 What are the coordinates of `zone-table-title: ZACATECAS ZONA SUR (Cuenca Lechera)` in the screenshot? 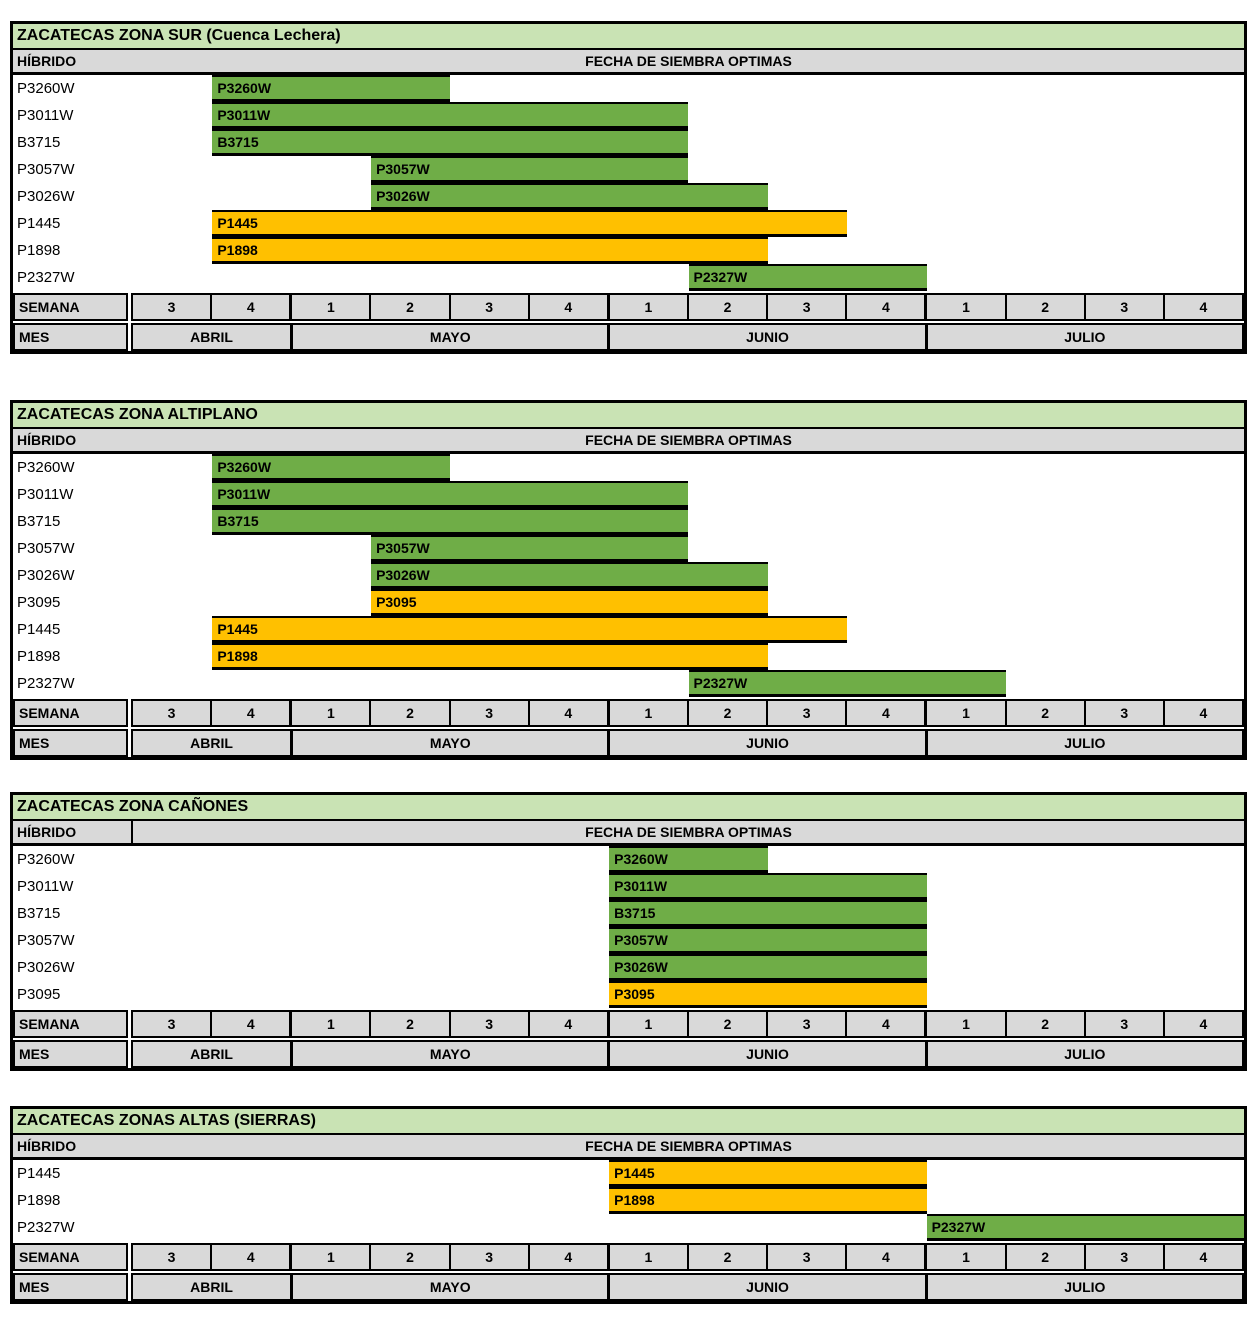 It's located at (628, 37).